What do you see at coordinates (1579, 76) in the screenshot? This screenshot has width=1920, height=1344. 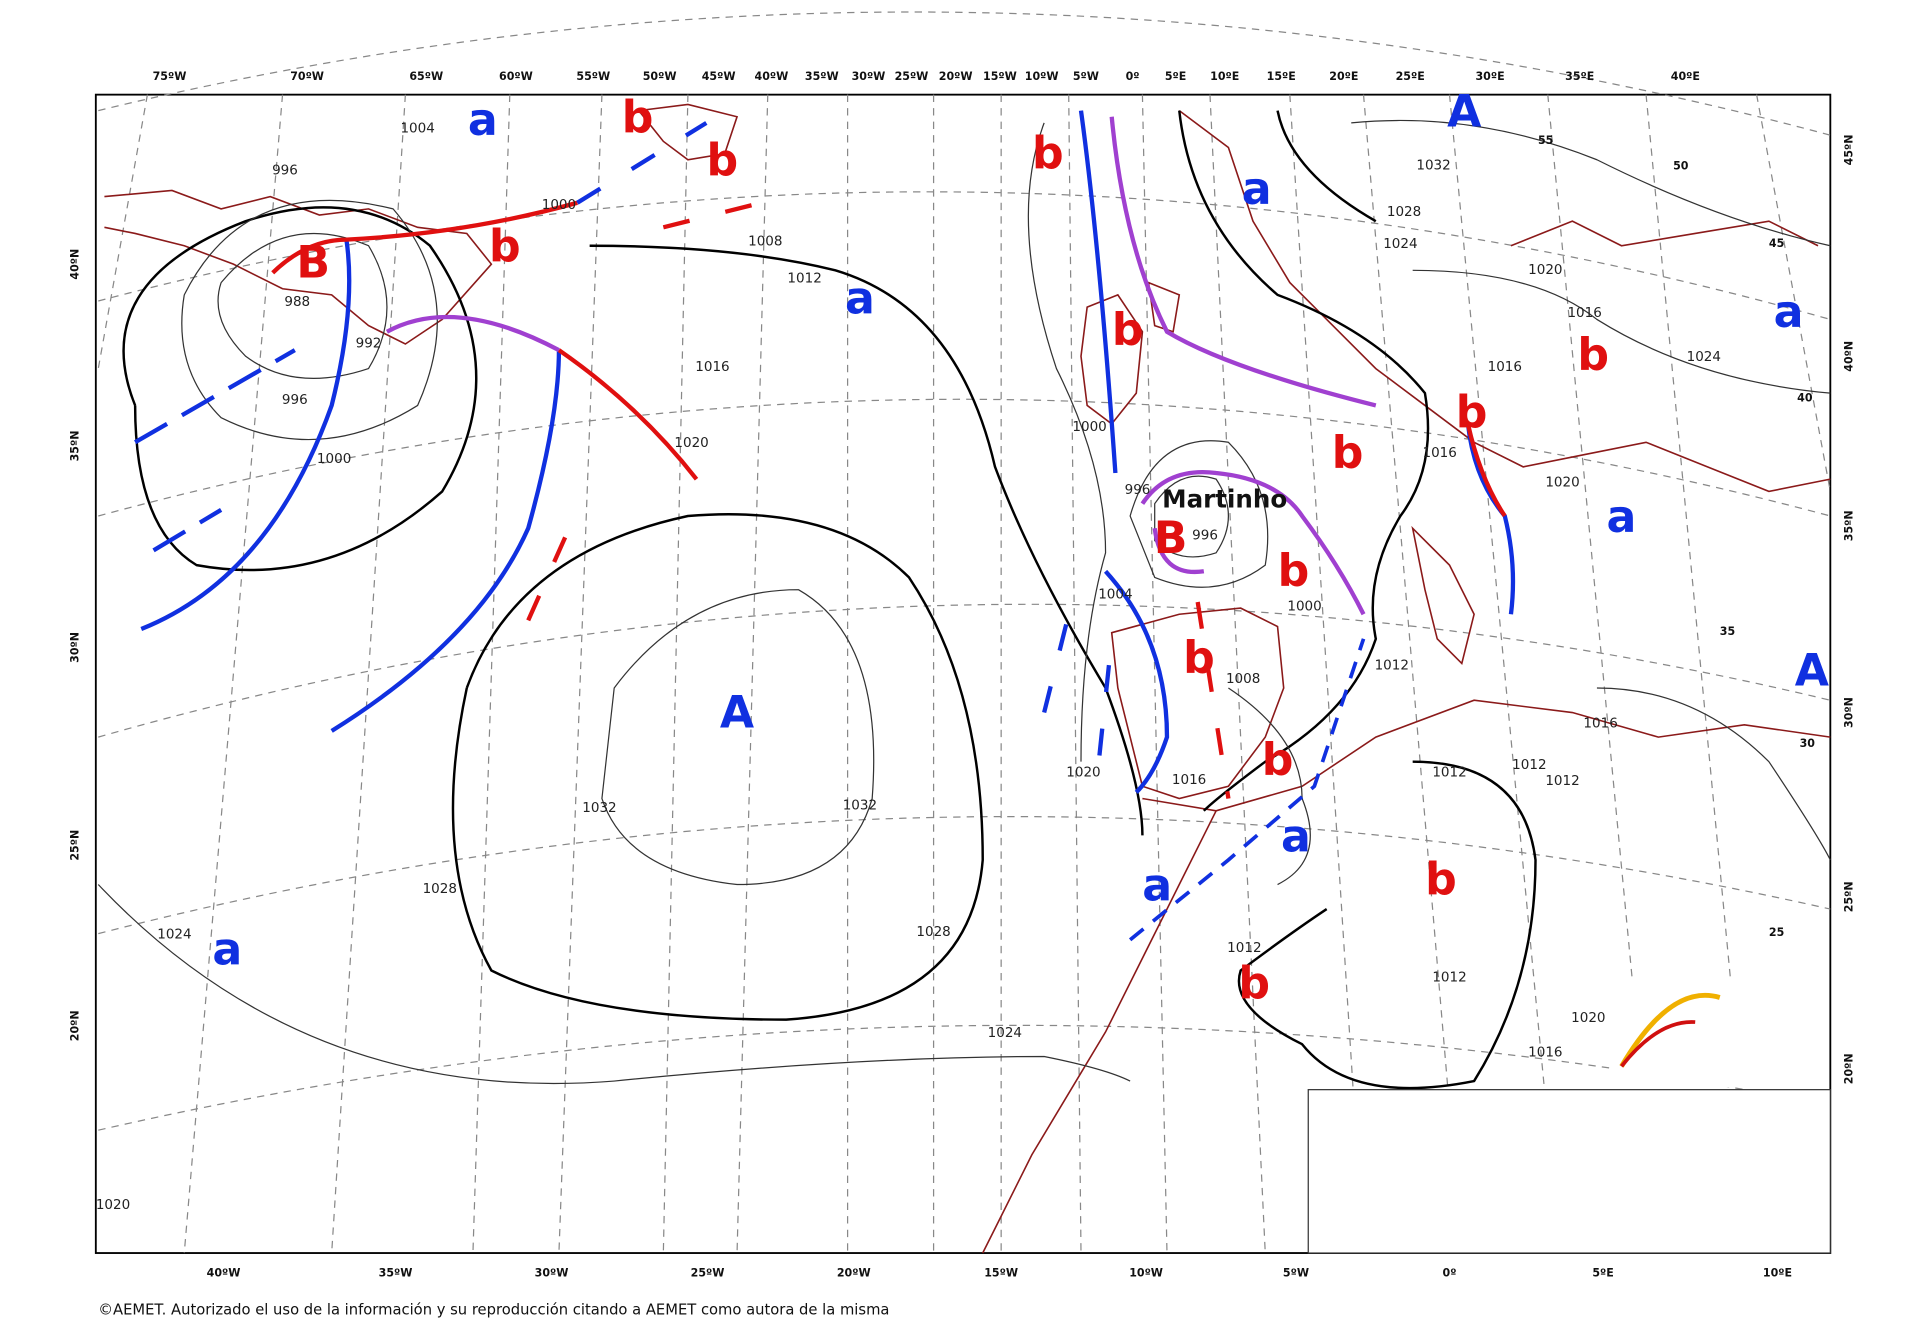 I see `lon-label: 35ºE` at bounding box center [1579, 76].